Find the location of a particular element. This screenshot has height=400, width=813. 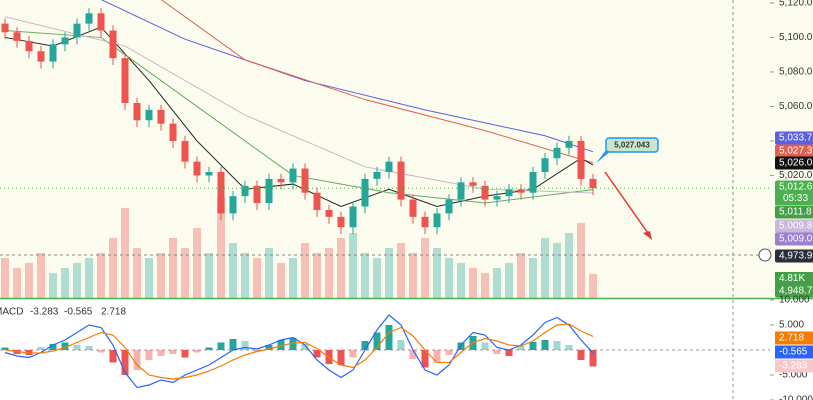

macd-tag: 2.718 is located at coordinates (794, 338).